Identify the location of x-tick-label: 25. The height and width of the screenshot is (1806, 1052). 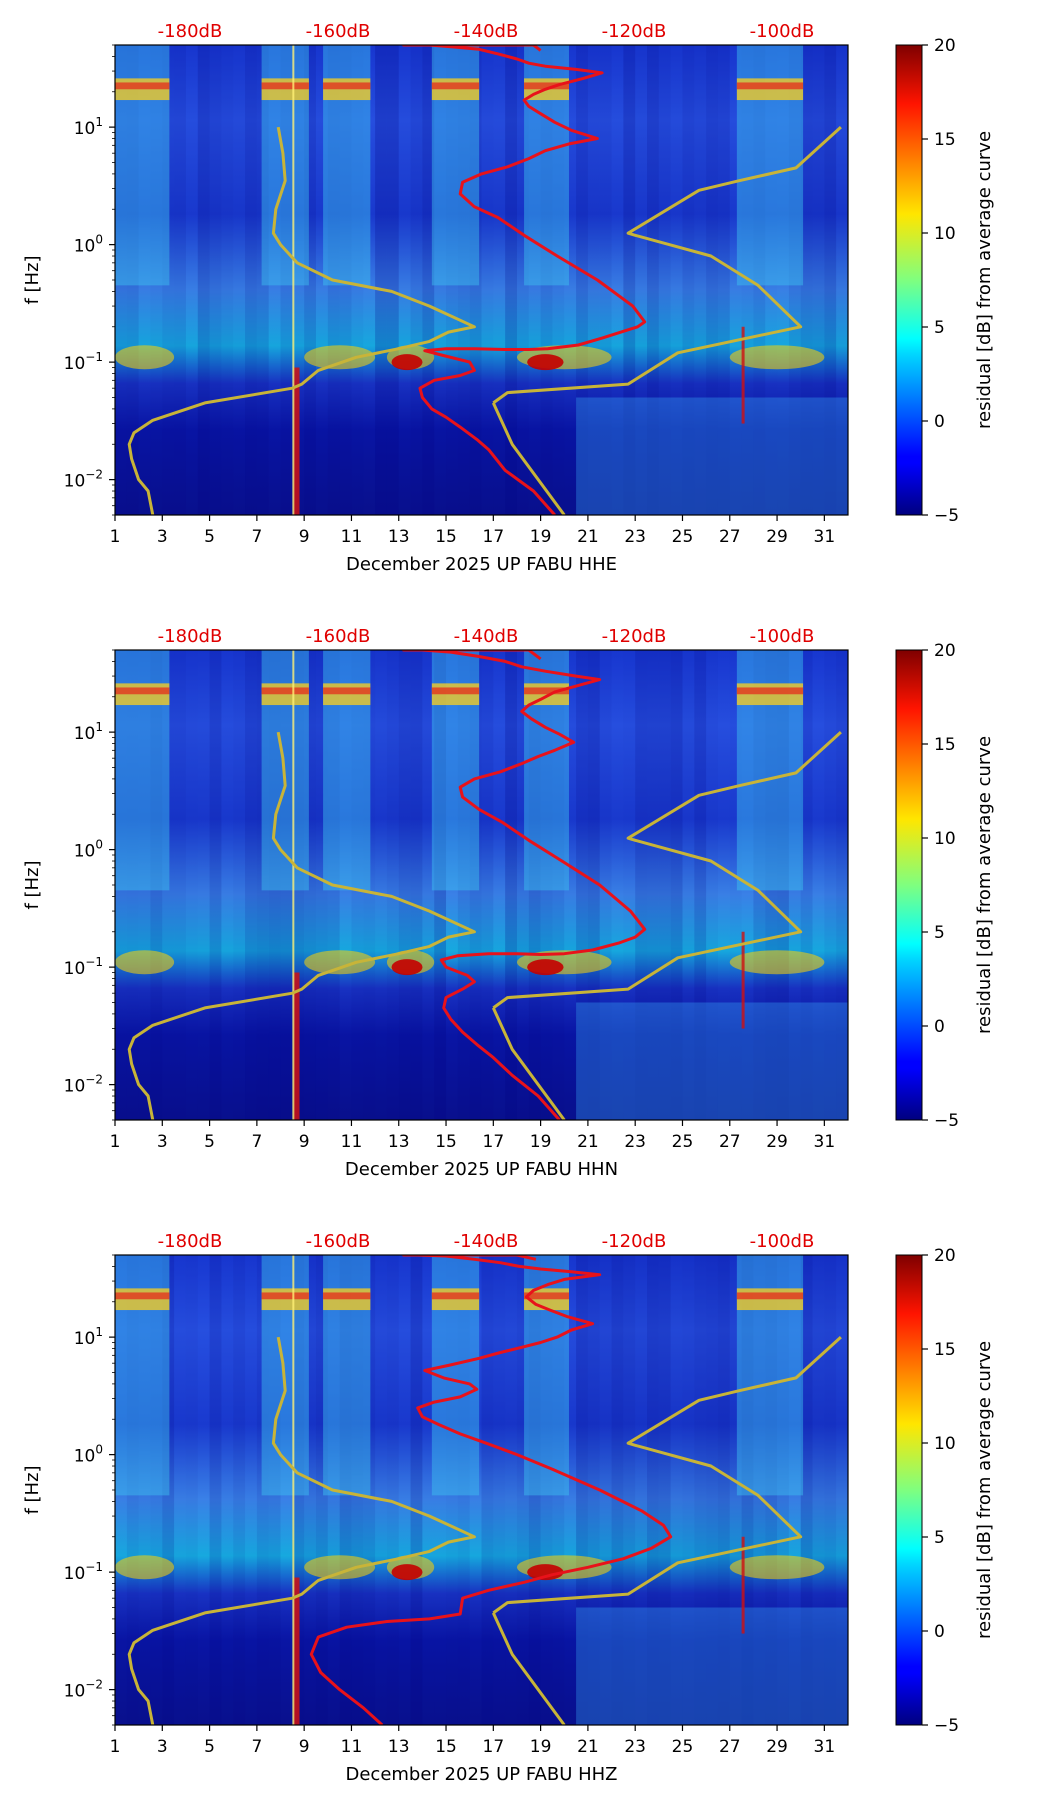
(683, 537).